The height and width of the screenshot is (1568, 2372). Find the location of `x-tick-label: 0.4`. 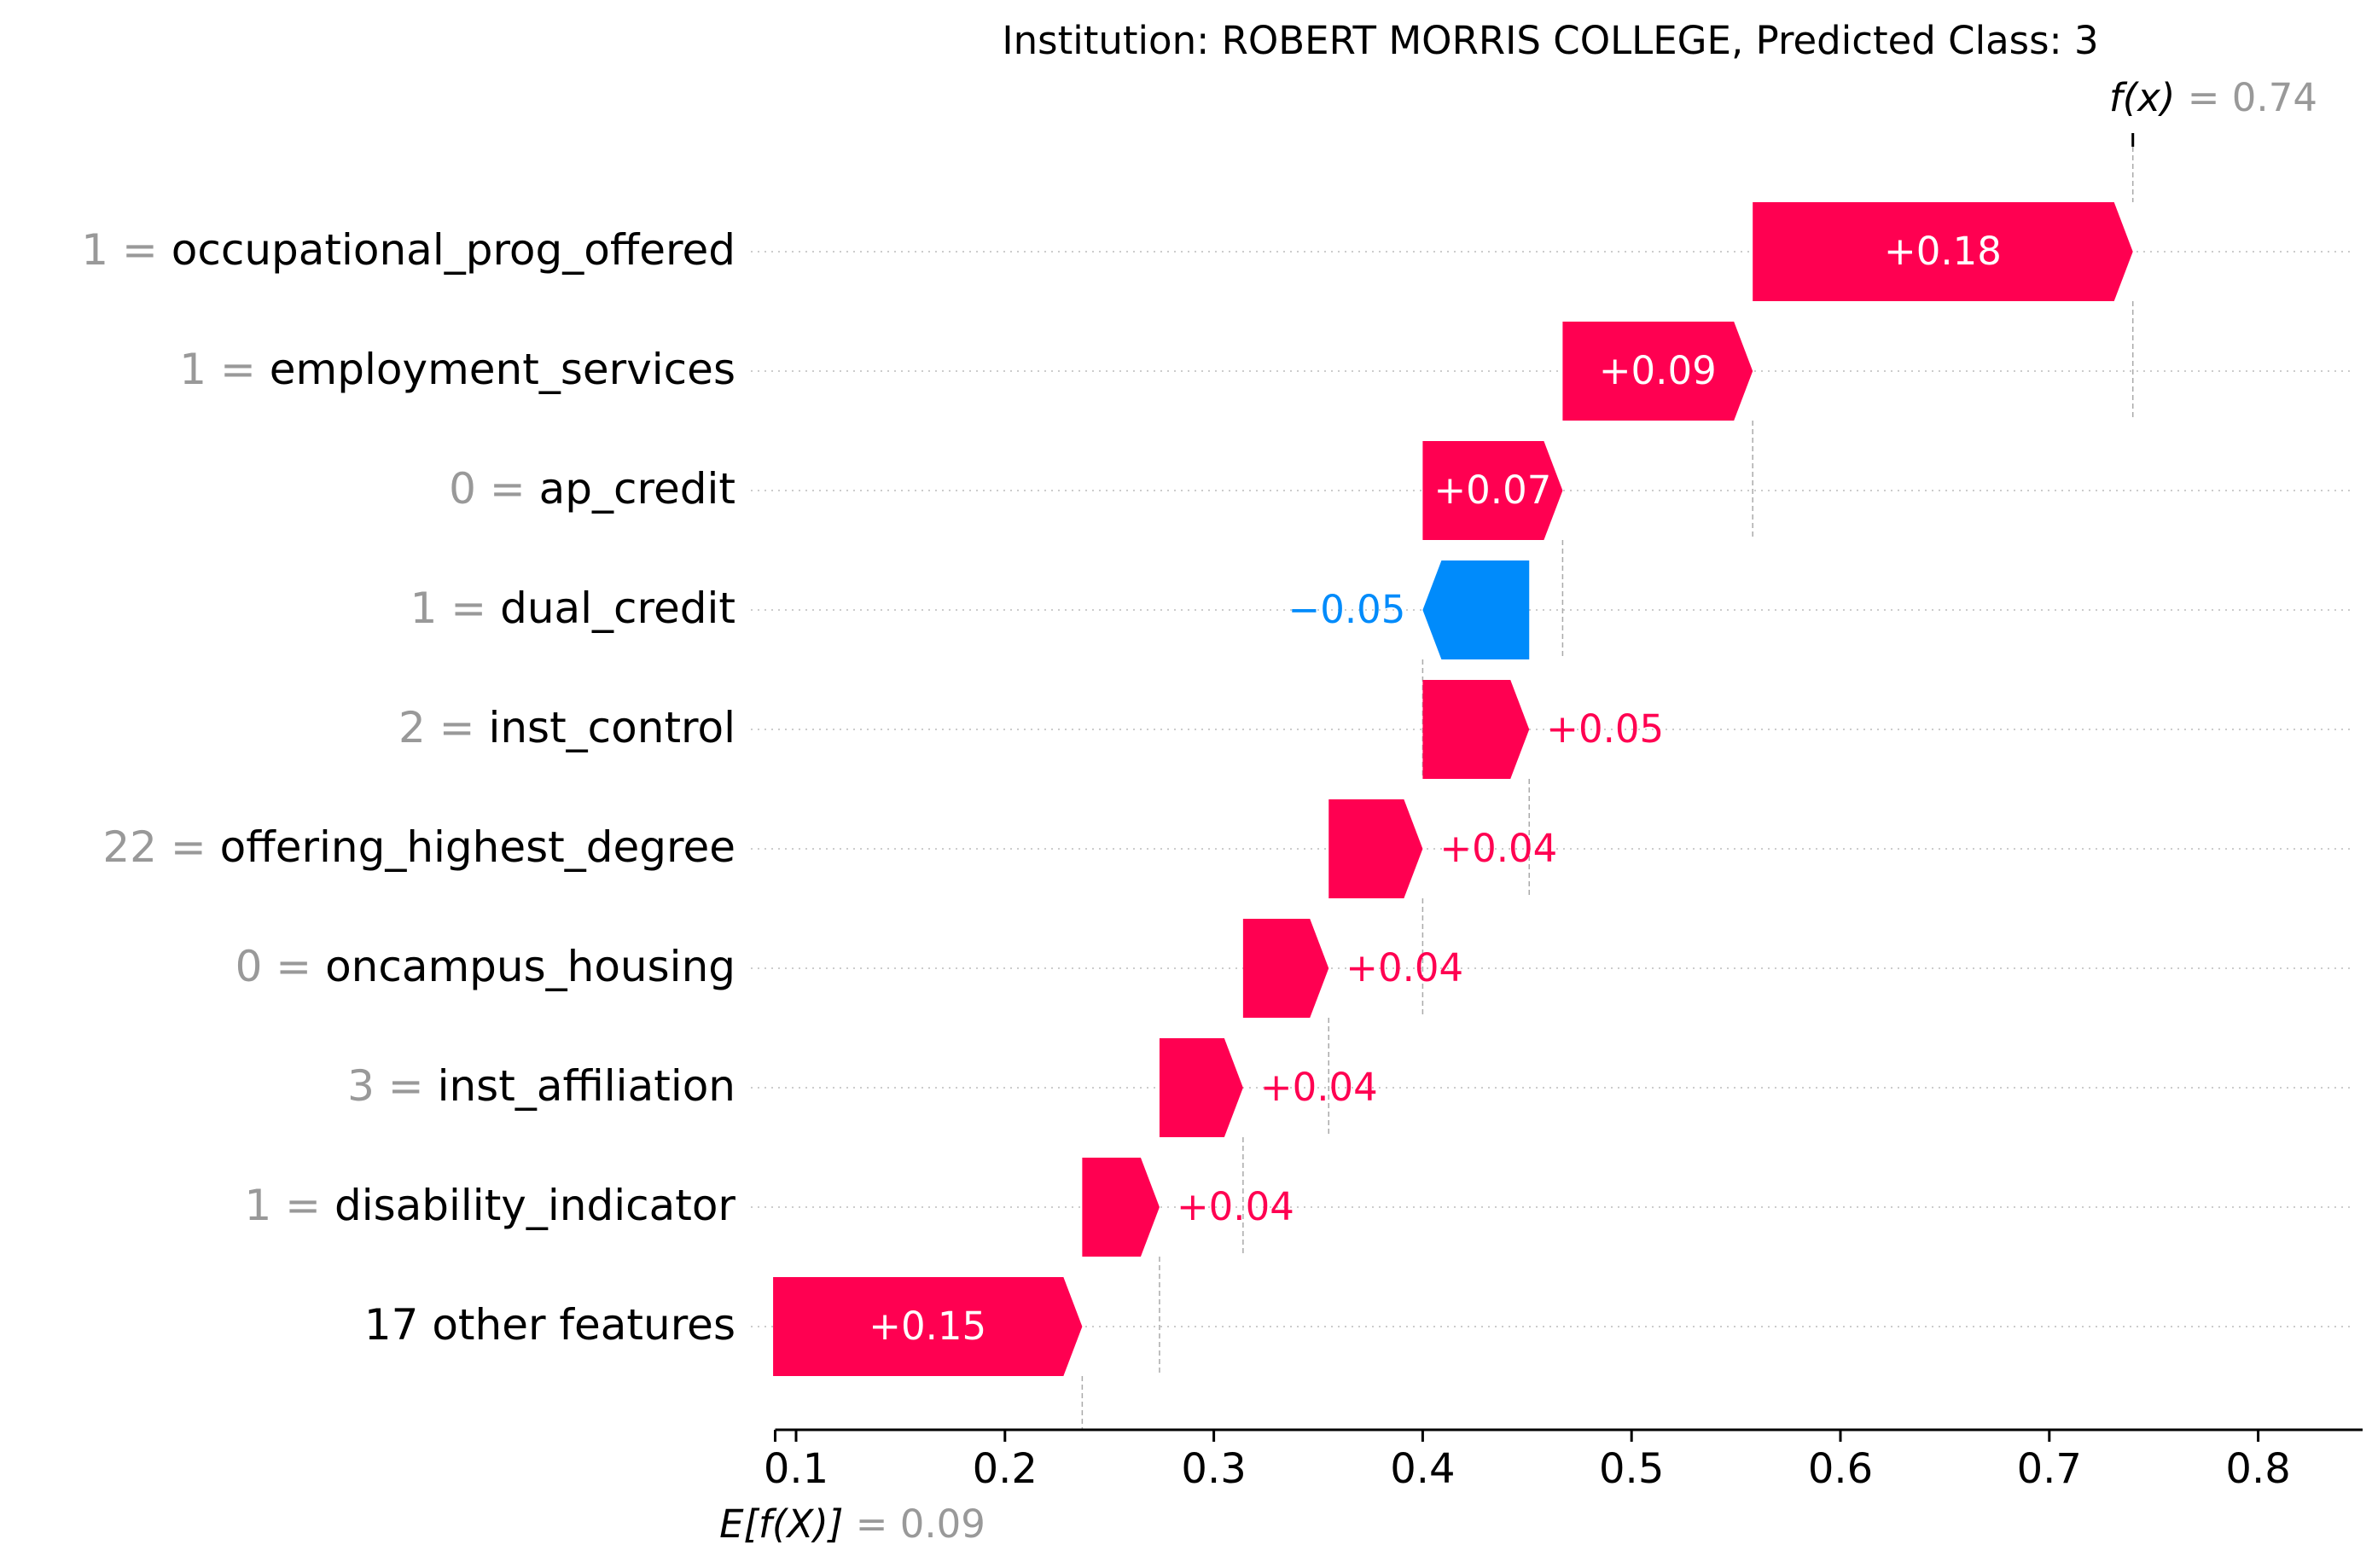

x-tick-label: 0.4 is located at coordinates (1422, 1469).